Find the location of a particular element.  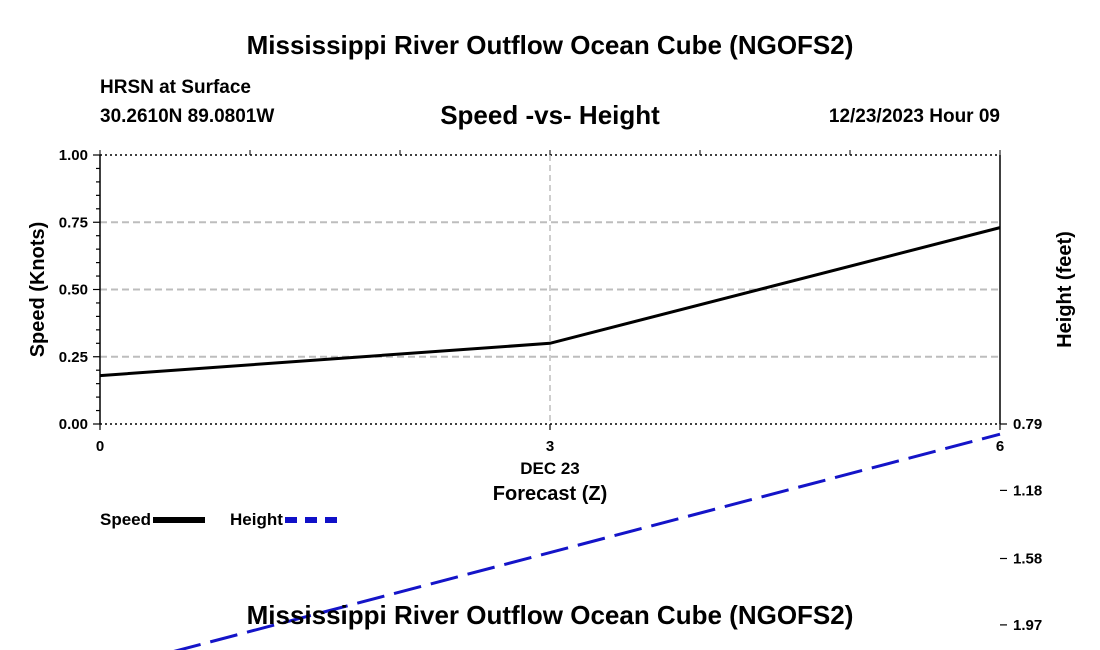

legend-speed-swatch is located at coordinates (179, 520).